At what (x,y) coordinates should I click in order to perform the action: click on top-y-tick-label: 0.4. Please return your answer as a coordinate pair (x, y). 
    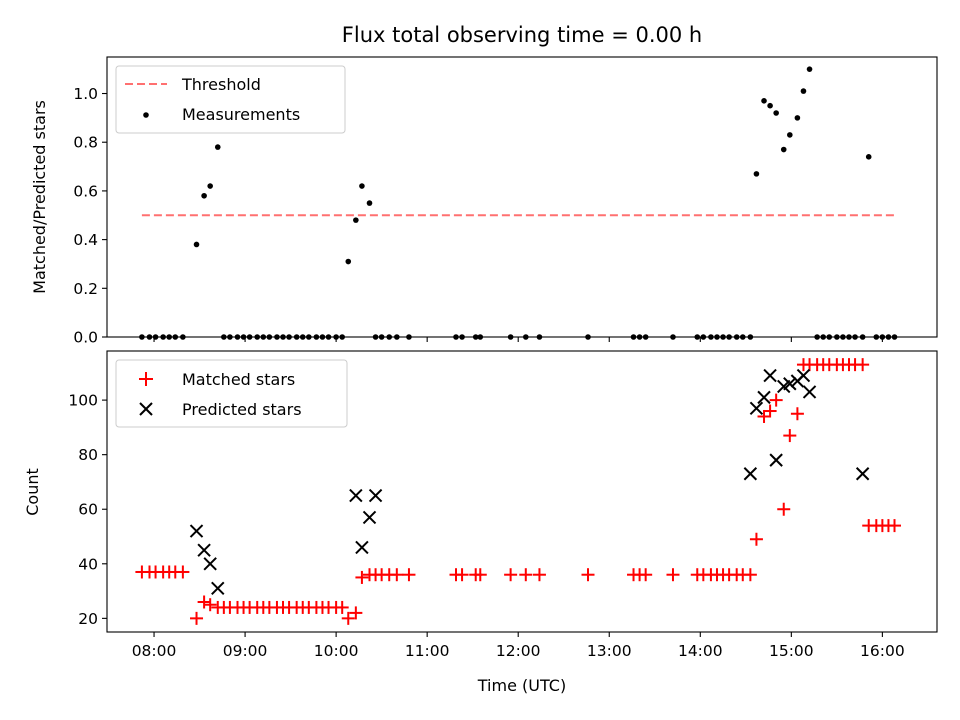
    Looking at the image, I should click on (85, 240).